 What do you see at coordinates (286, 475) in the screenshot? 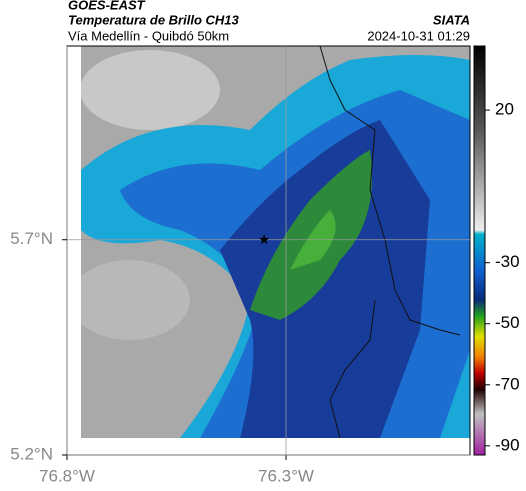
I see `x-tick-label: 76.3°W` at bounding box center [286, 475].